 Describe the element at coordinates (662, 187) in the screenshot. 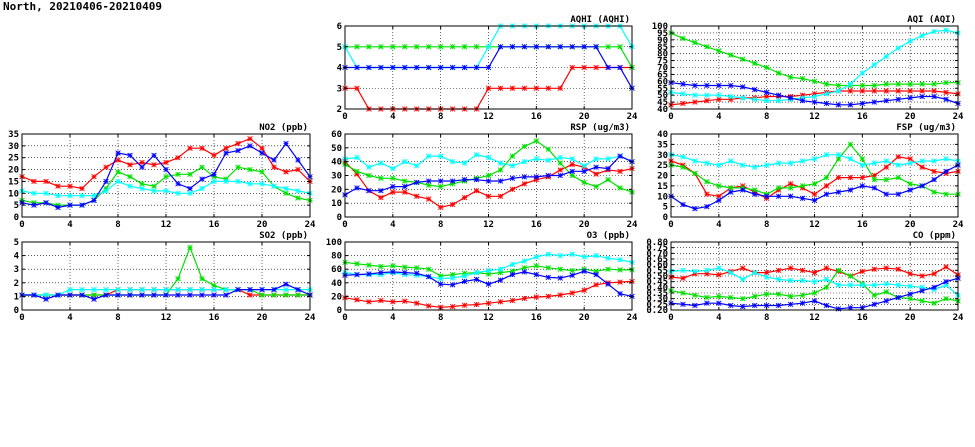

I see `y-tick-label: 15` at that location.